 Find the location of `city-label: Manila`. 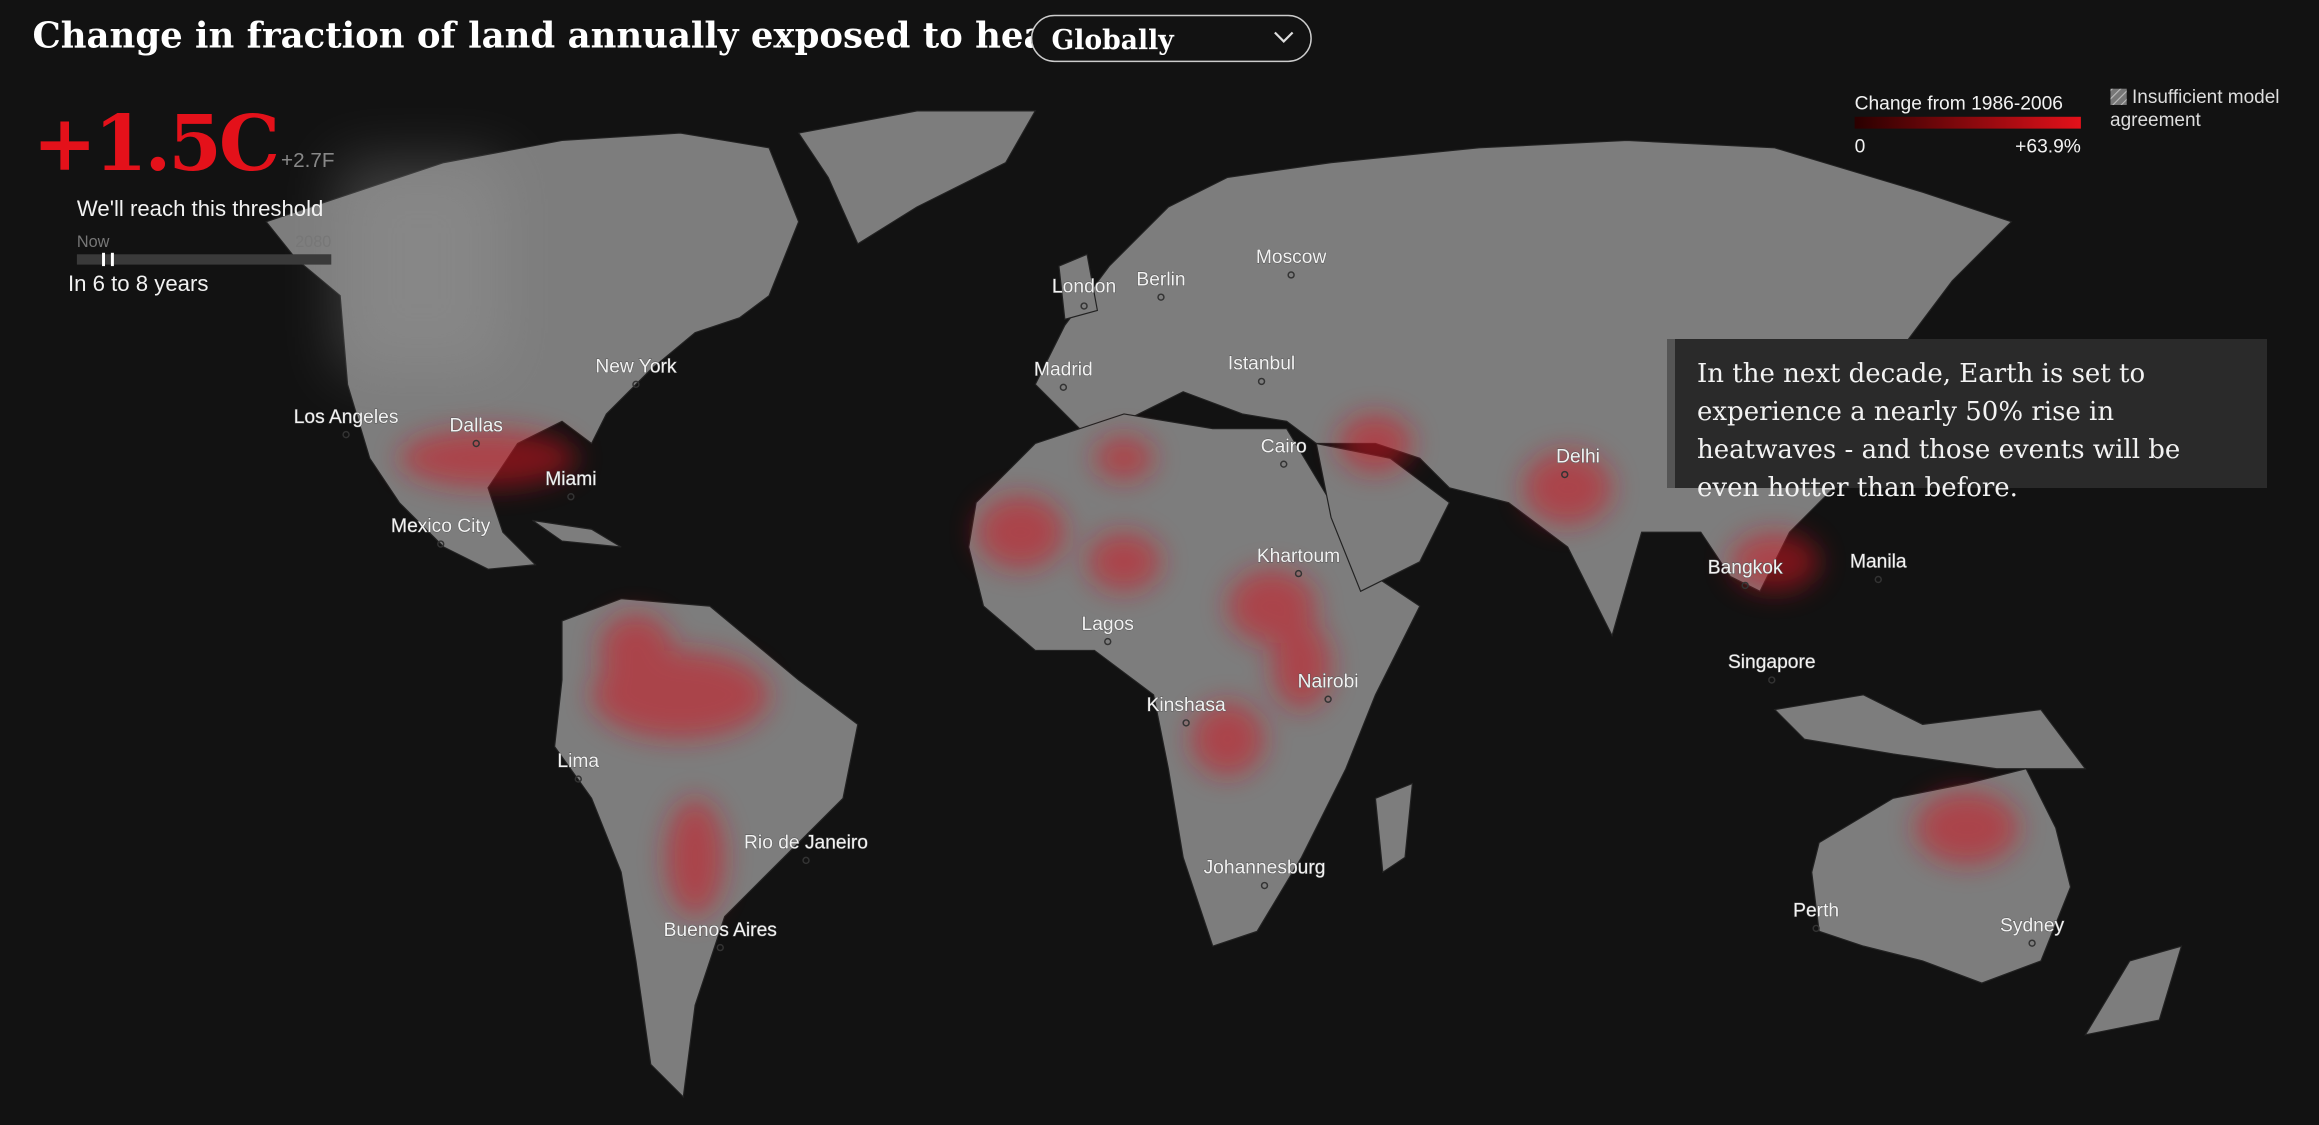

city-label: Manila is located at coordinates (1878, 562).